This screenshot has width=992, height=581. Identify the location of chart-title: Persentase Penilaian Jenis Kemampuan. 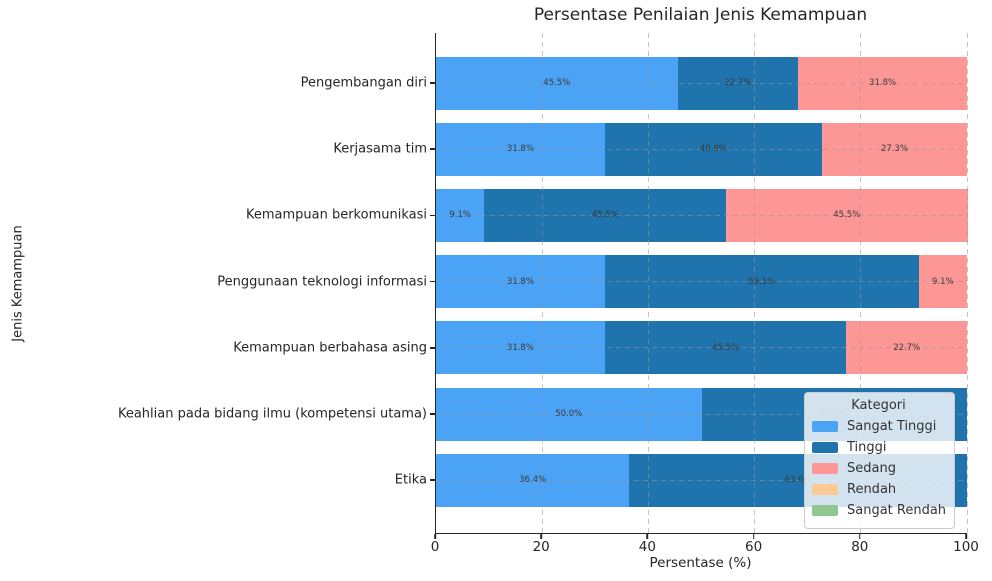
(700, 15).